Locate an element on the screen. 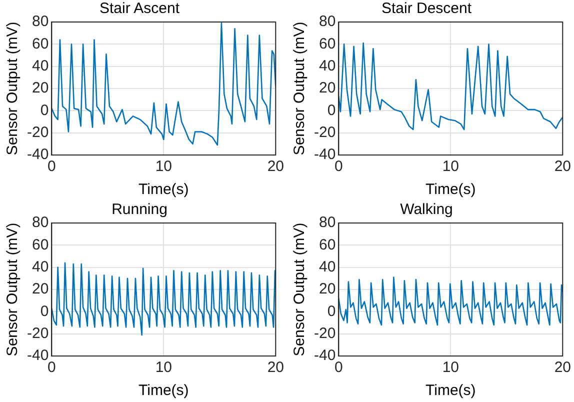 The width and height of the screenshot is (574, 402). chart-title: Stair Descent is located at coordinates (426, 9).